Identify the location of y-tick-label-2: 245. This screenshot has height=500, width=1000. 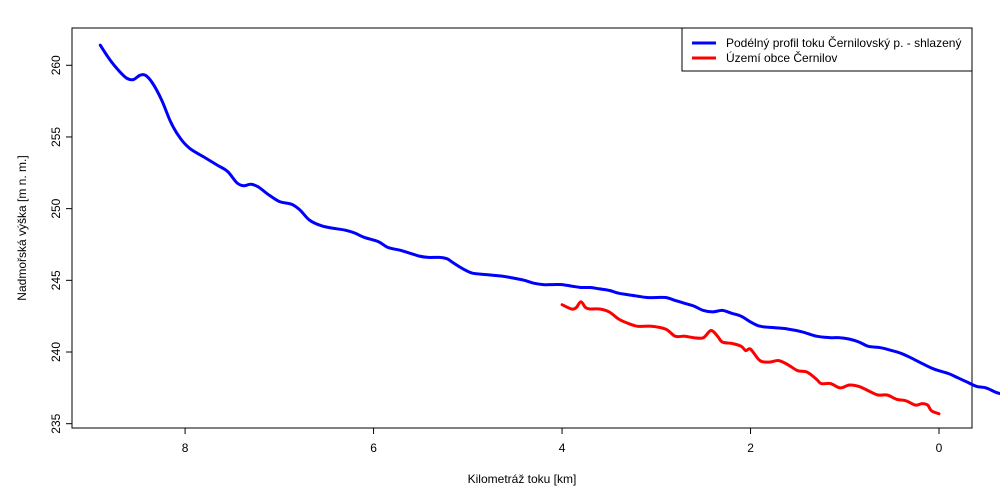
(56, 280).